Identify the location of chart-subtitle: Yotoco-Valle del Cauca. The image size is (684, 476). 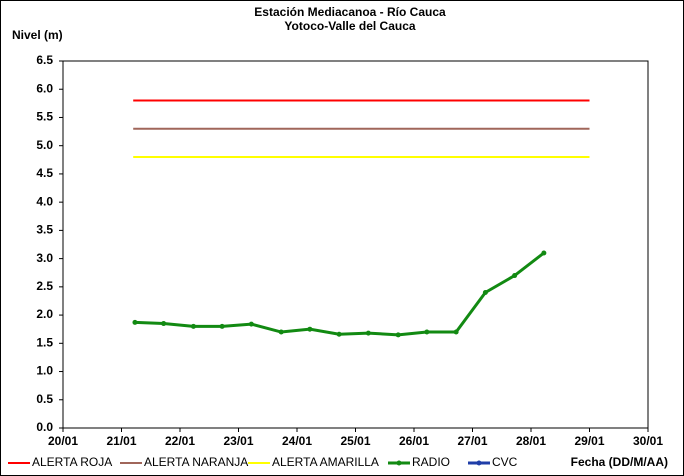
(349, 26).